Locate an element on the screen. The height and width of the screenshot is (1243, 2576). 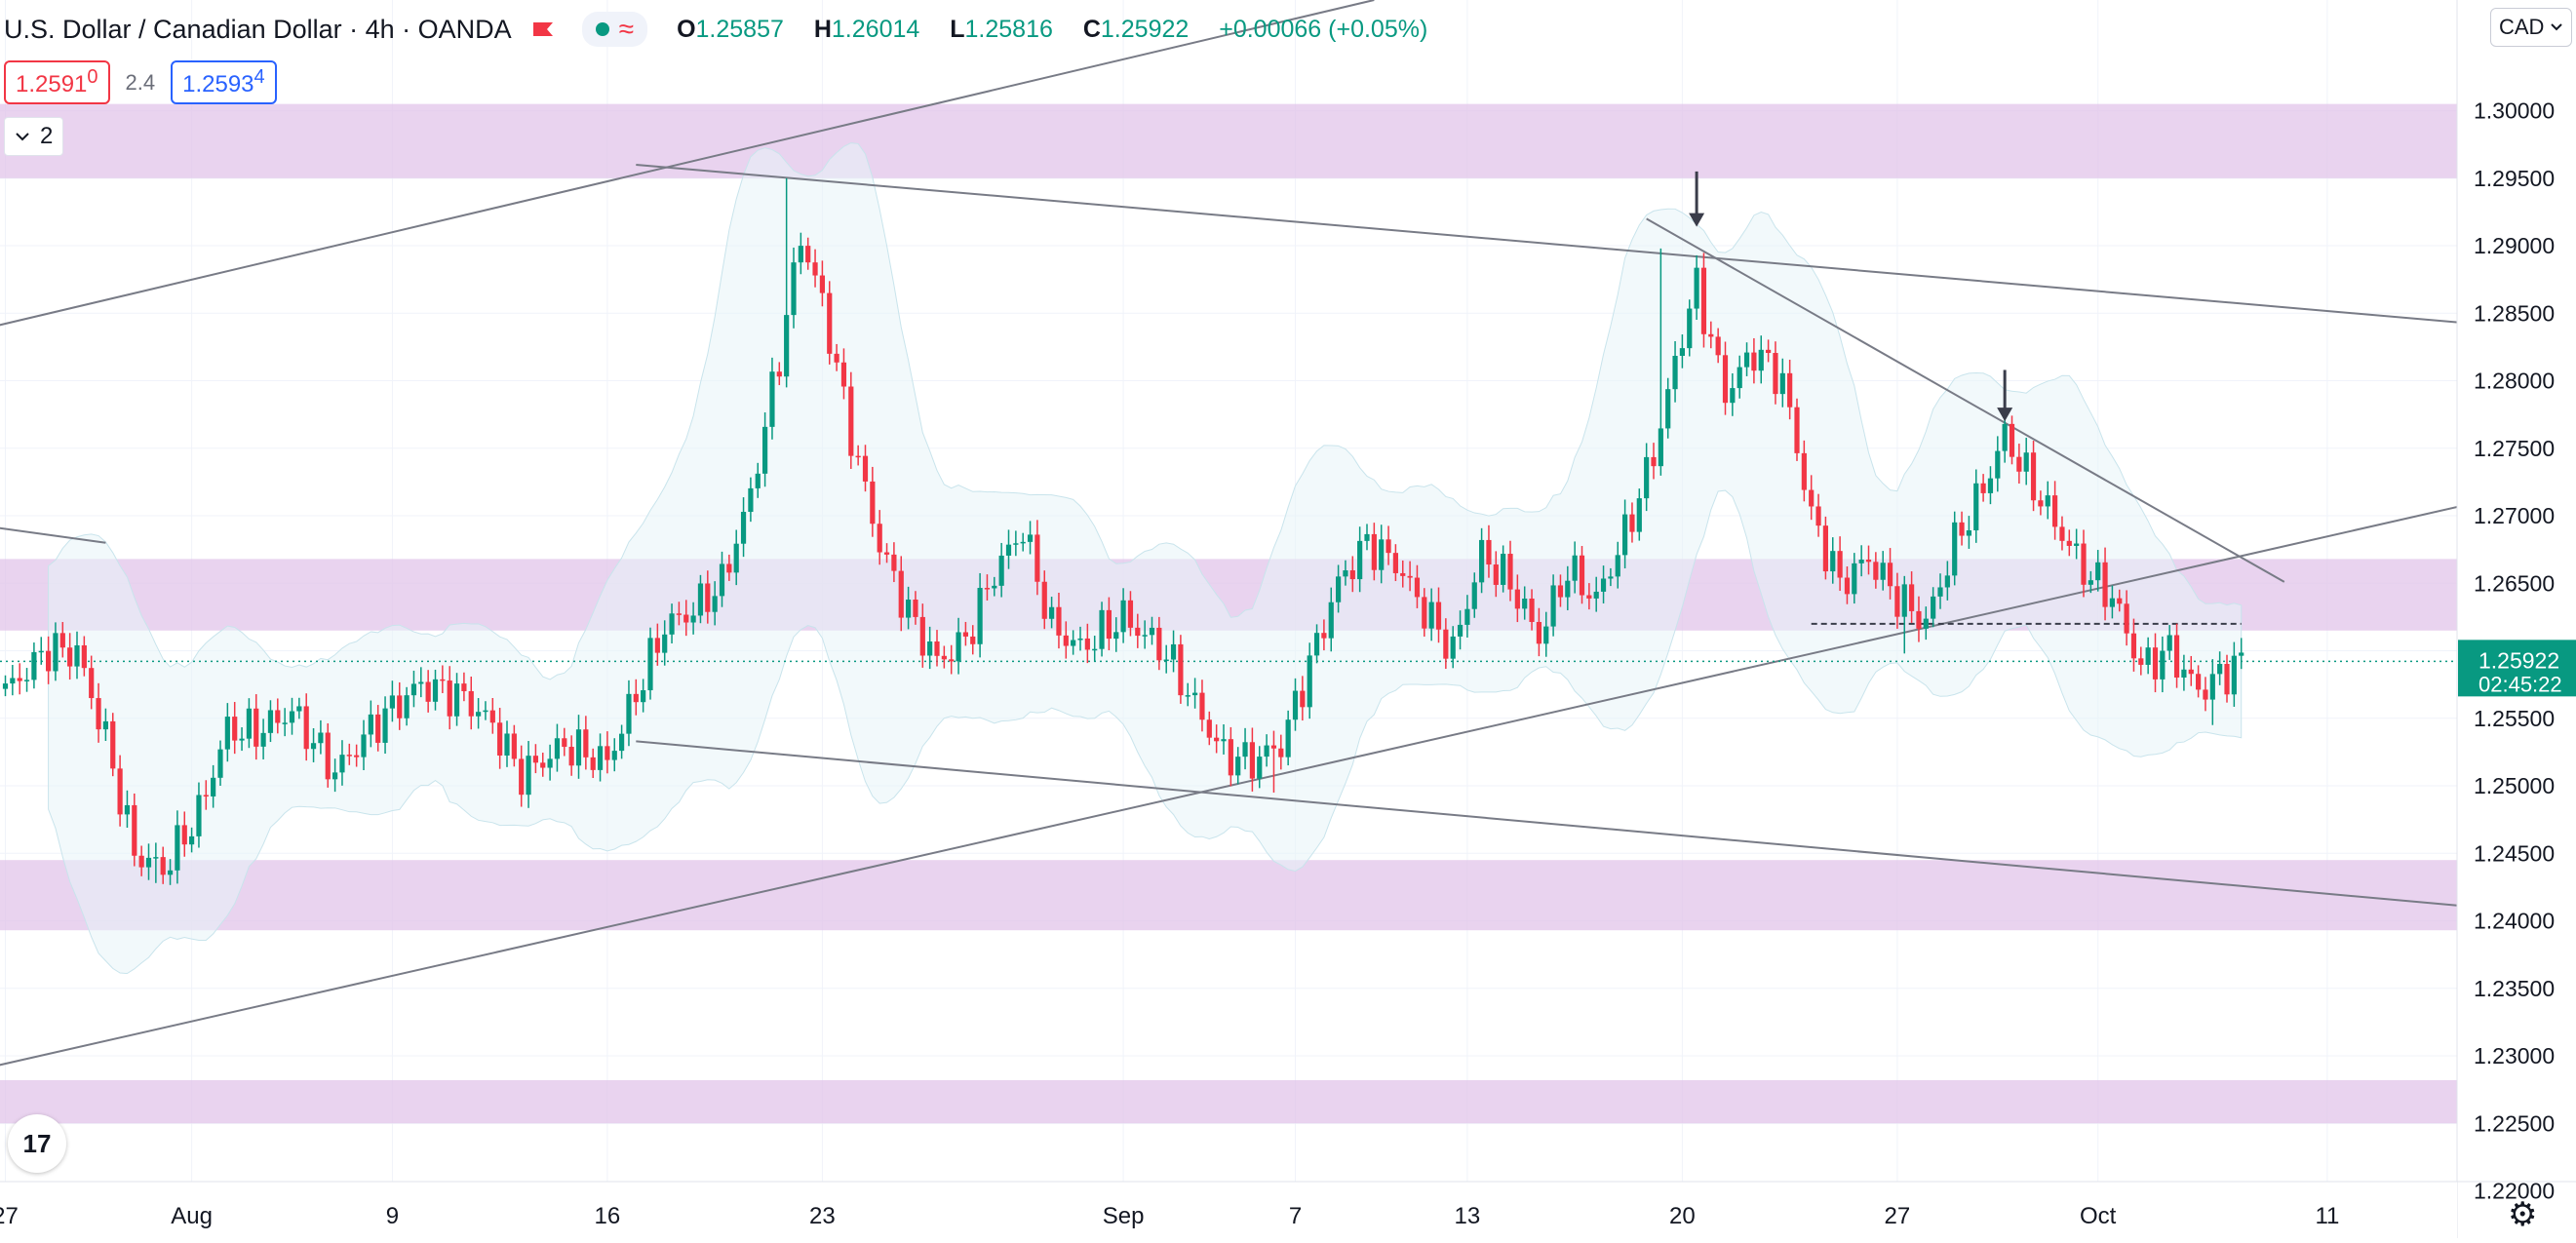
price-axis-background is located at coordinates (2516, 619).